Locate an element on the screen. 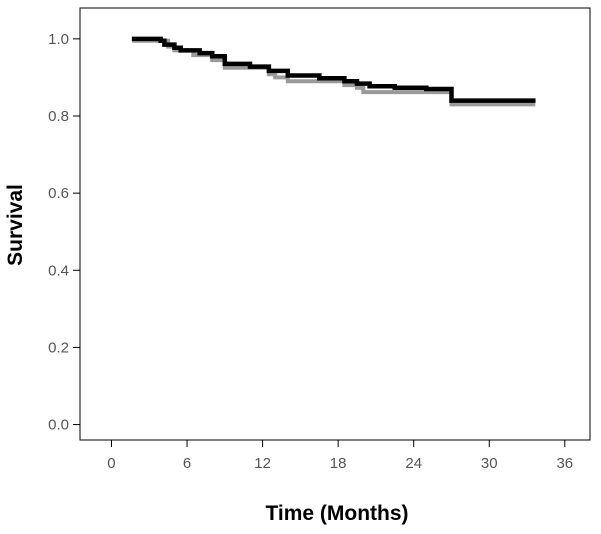 The height and width of the screenshot is (534, 601). x-tick-label: 30 is located at coordinates (489, 463).